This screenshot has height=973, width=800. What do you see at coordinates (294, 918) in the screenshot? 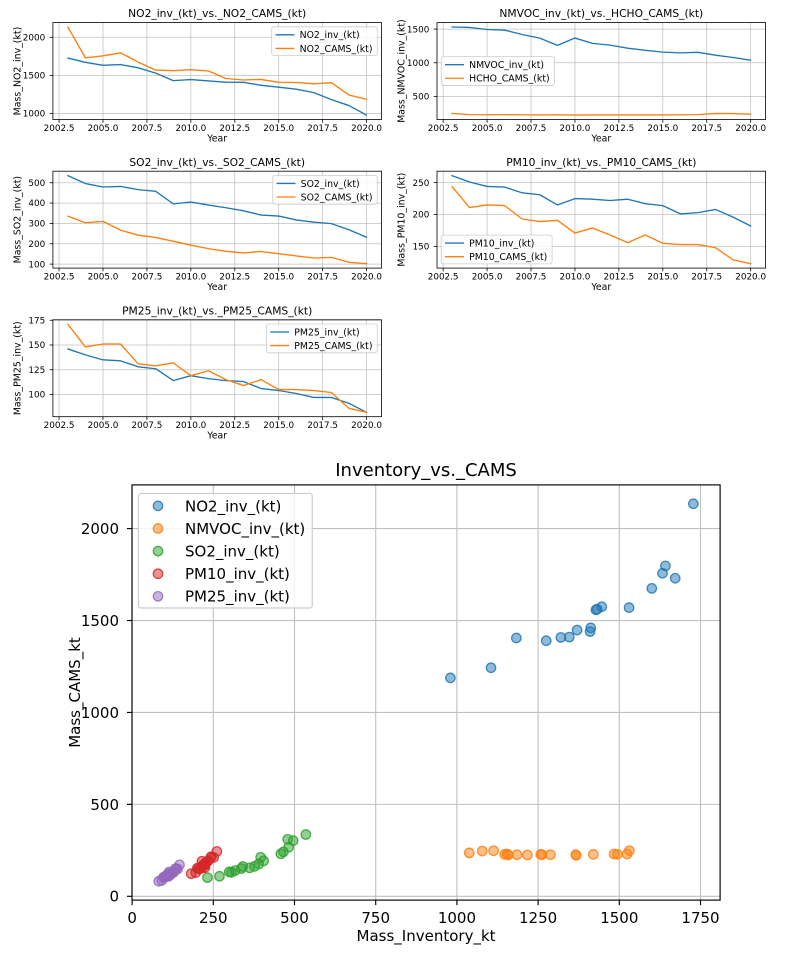
I see `x-tick-label: 500` at bounding box center [294, 918].